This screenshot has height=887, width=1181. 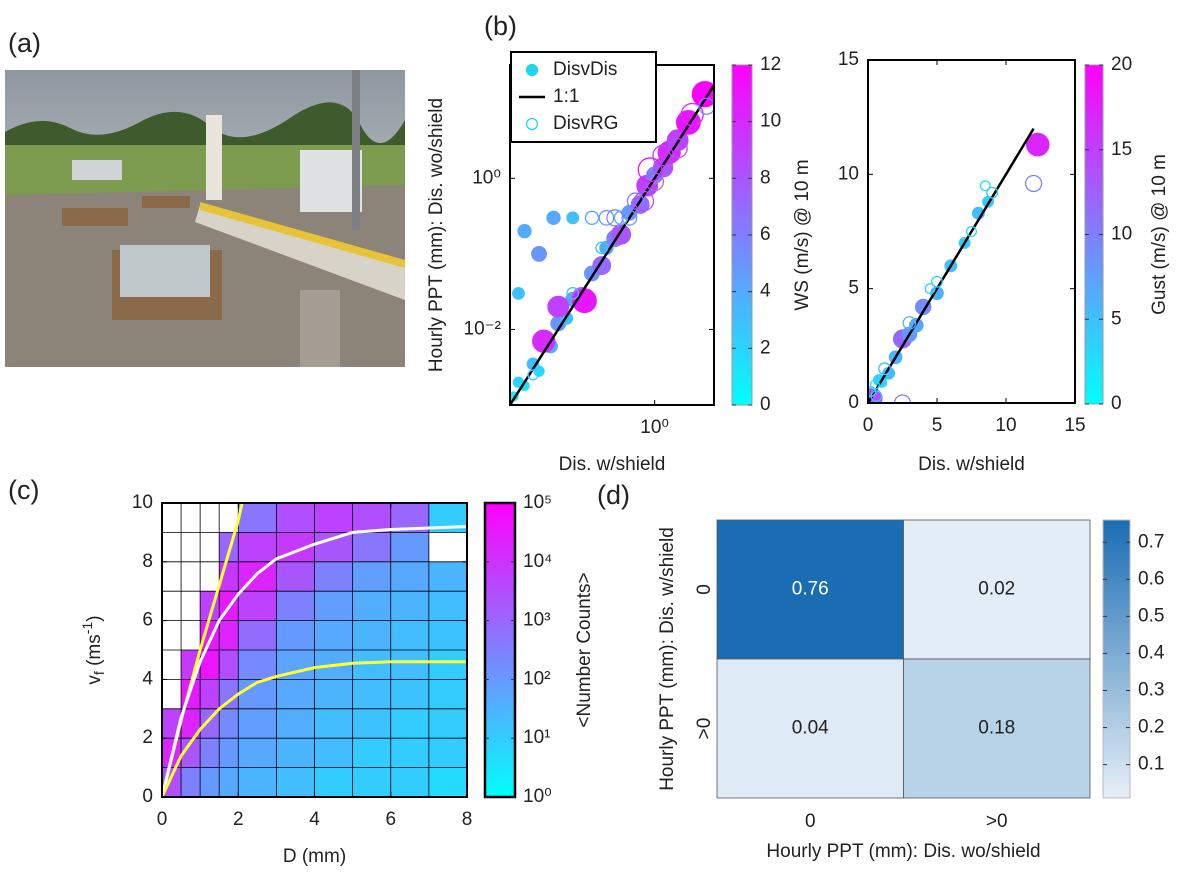 What do you see at coordinates (1151, 727) in the screenshot?
I see `colorbar-tick-label: 0.2` at bounding box center [1151, 727].